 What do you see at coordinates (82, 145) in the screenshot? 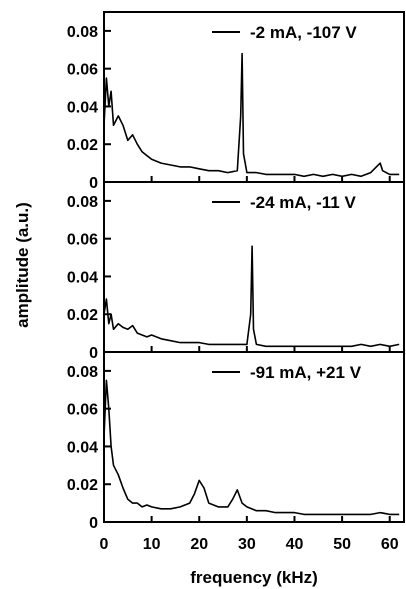
I see `panel-1-y-tick-label: 0.02` at bounding box center [82, 145].